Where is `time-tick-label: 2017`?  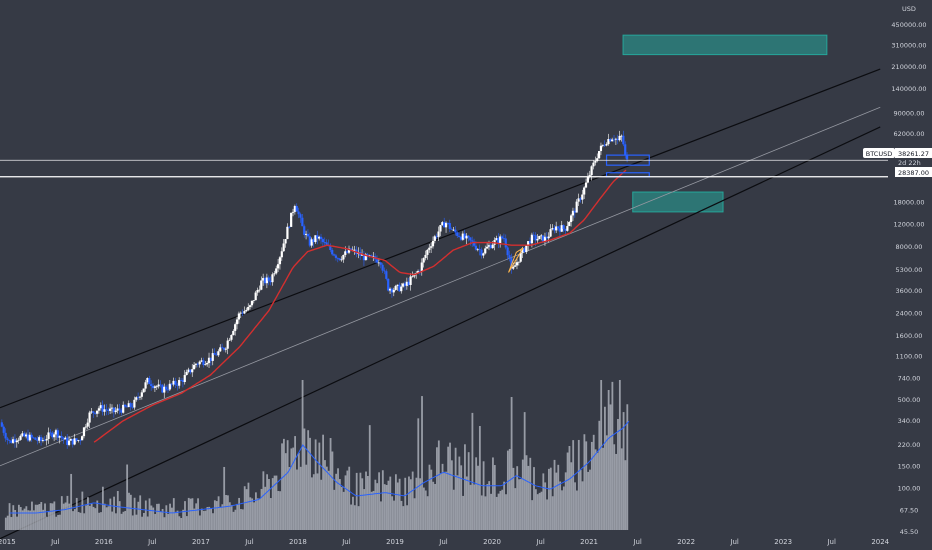
time-tick-label: 2017 is located at coordinates (201, 542).